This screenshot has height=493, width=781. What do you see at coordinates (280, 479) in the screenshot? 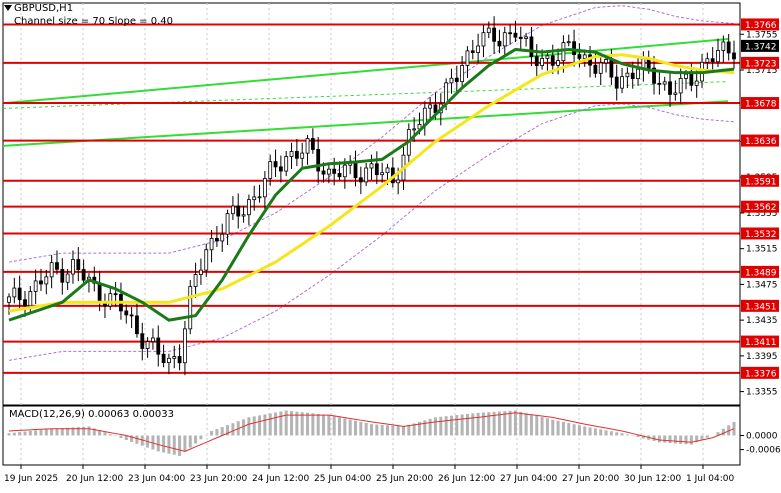
I see `time-tick-label: 24 Jun 12:00` at bounding box center [280, 479].